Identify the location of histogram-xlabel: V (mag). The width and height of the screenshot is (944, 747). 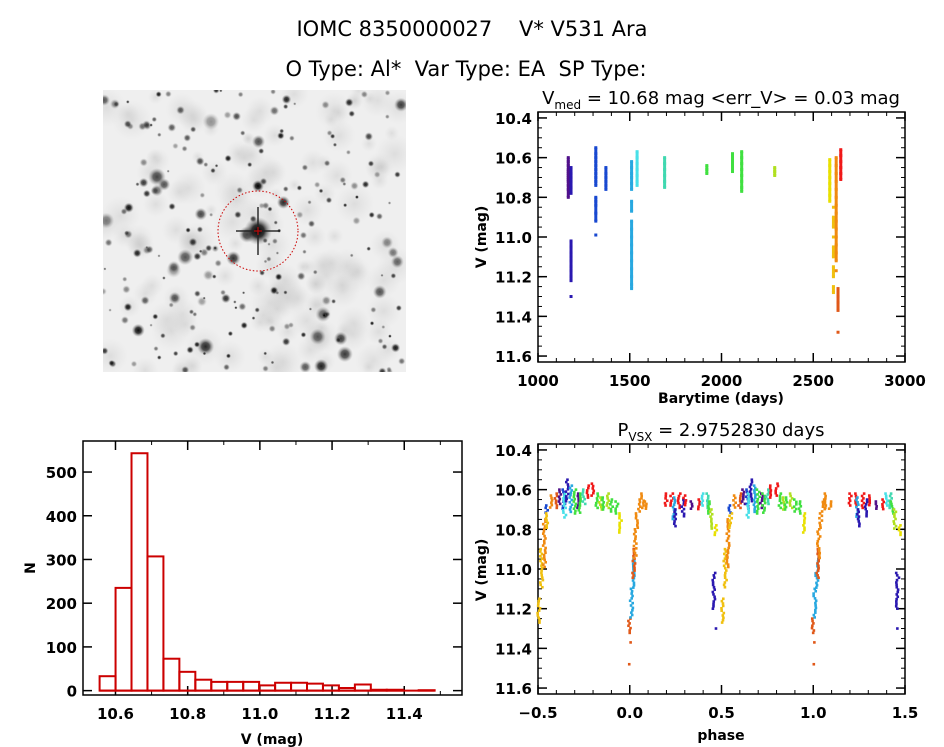
(272, 739).